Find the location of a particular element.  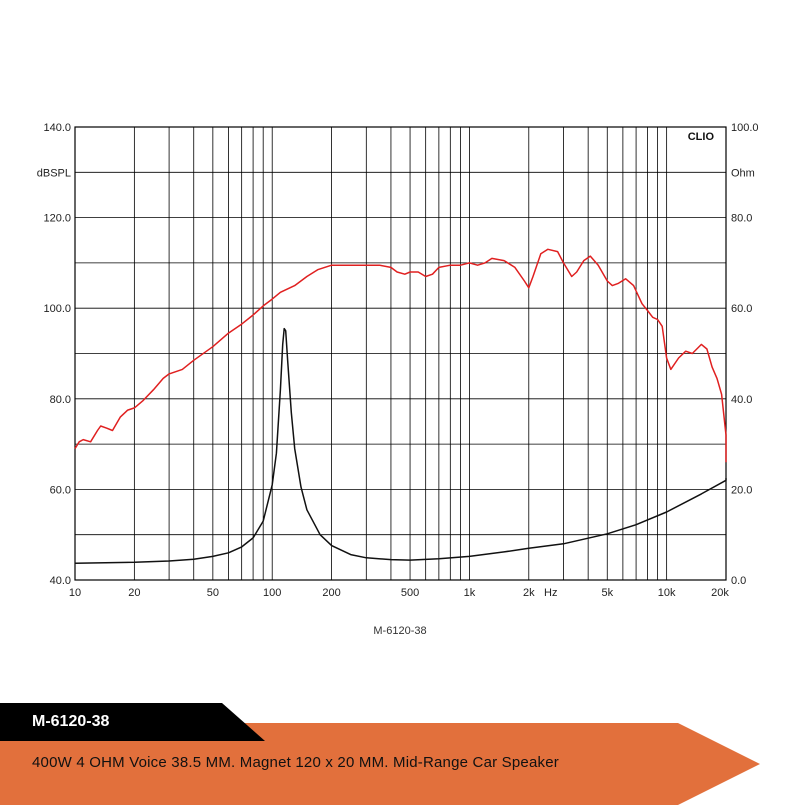

y-left-unit-label: dBSPL is located at coordinates (54, 173).